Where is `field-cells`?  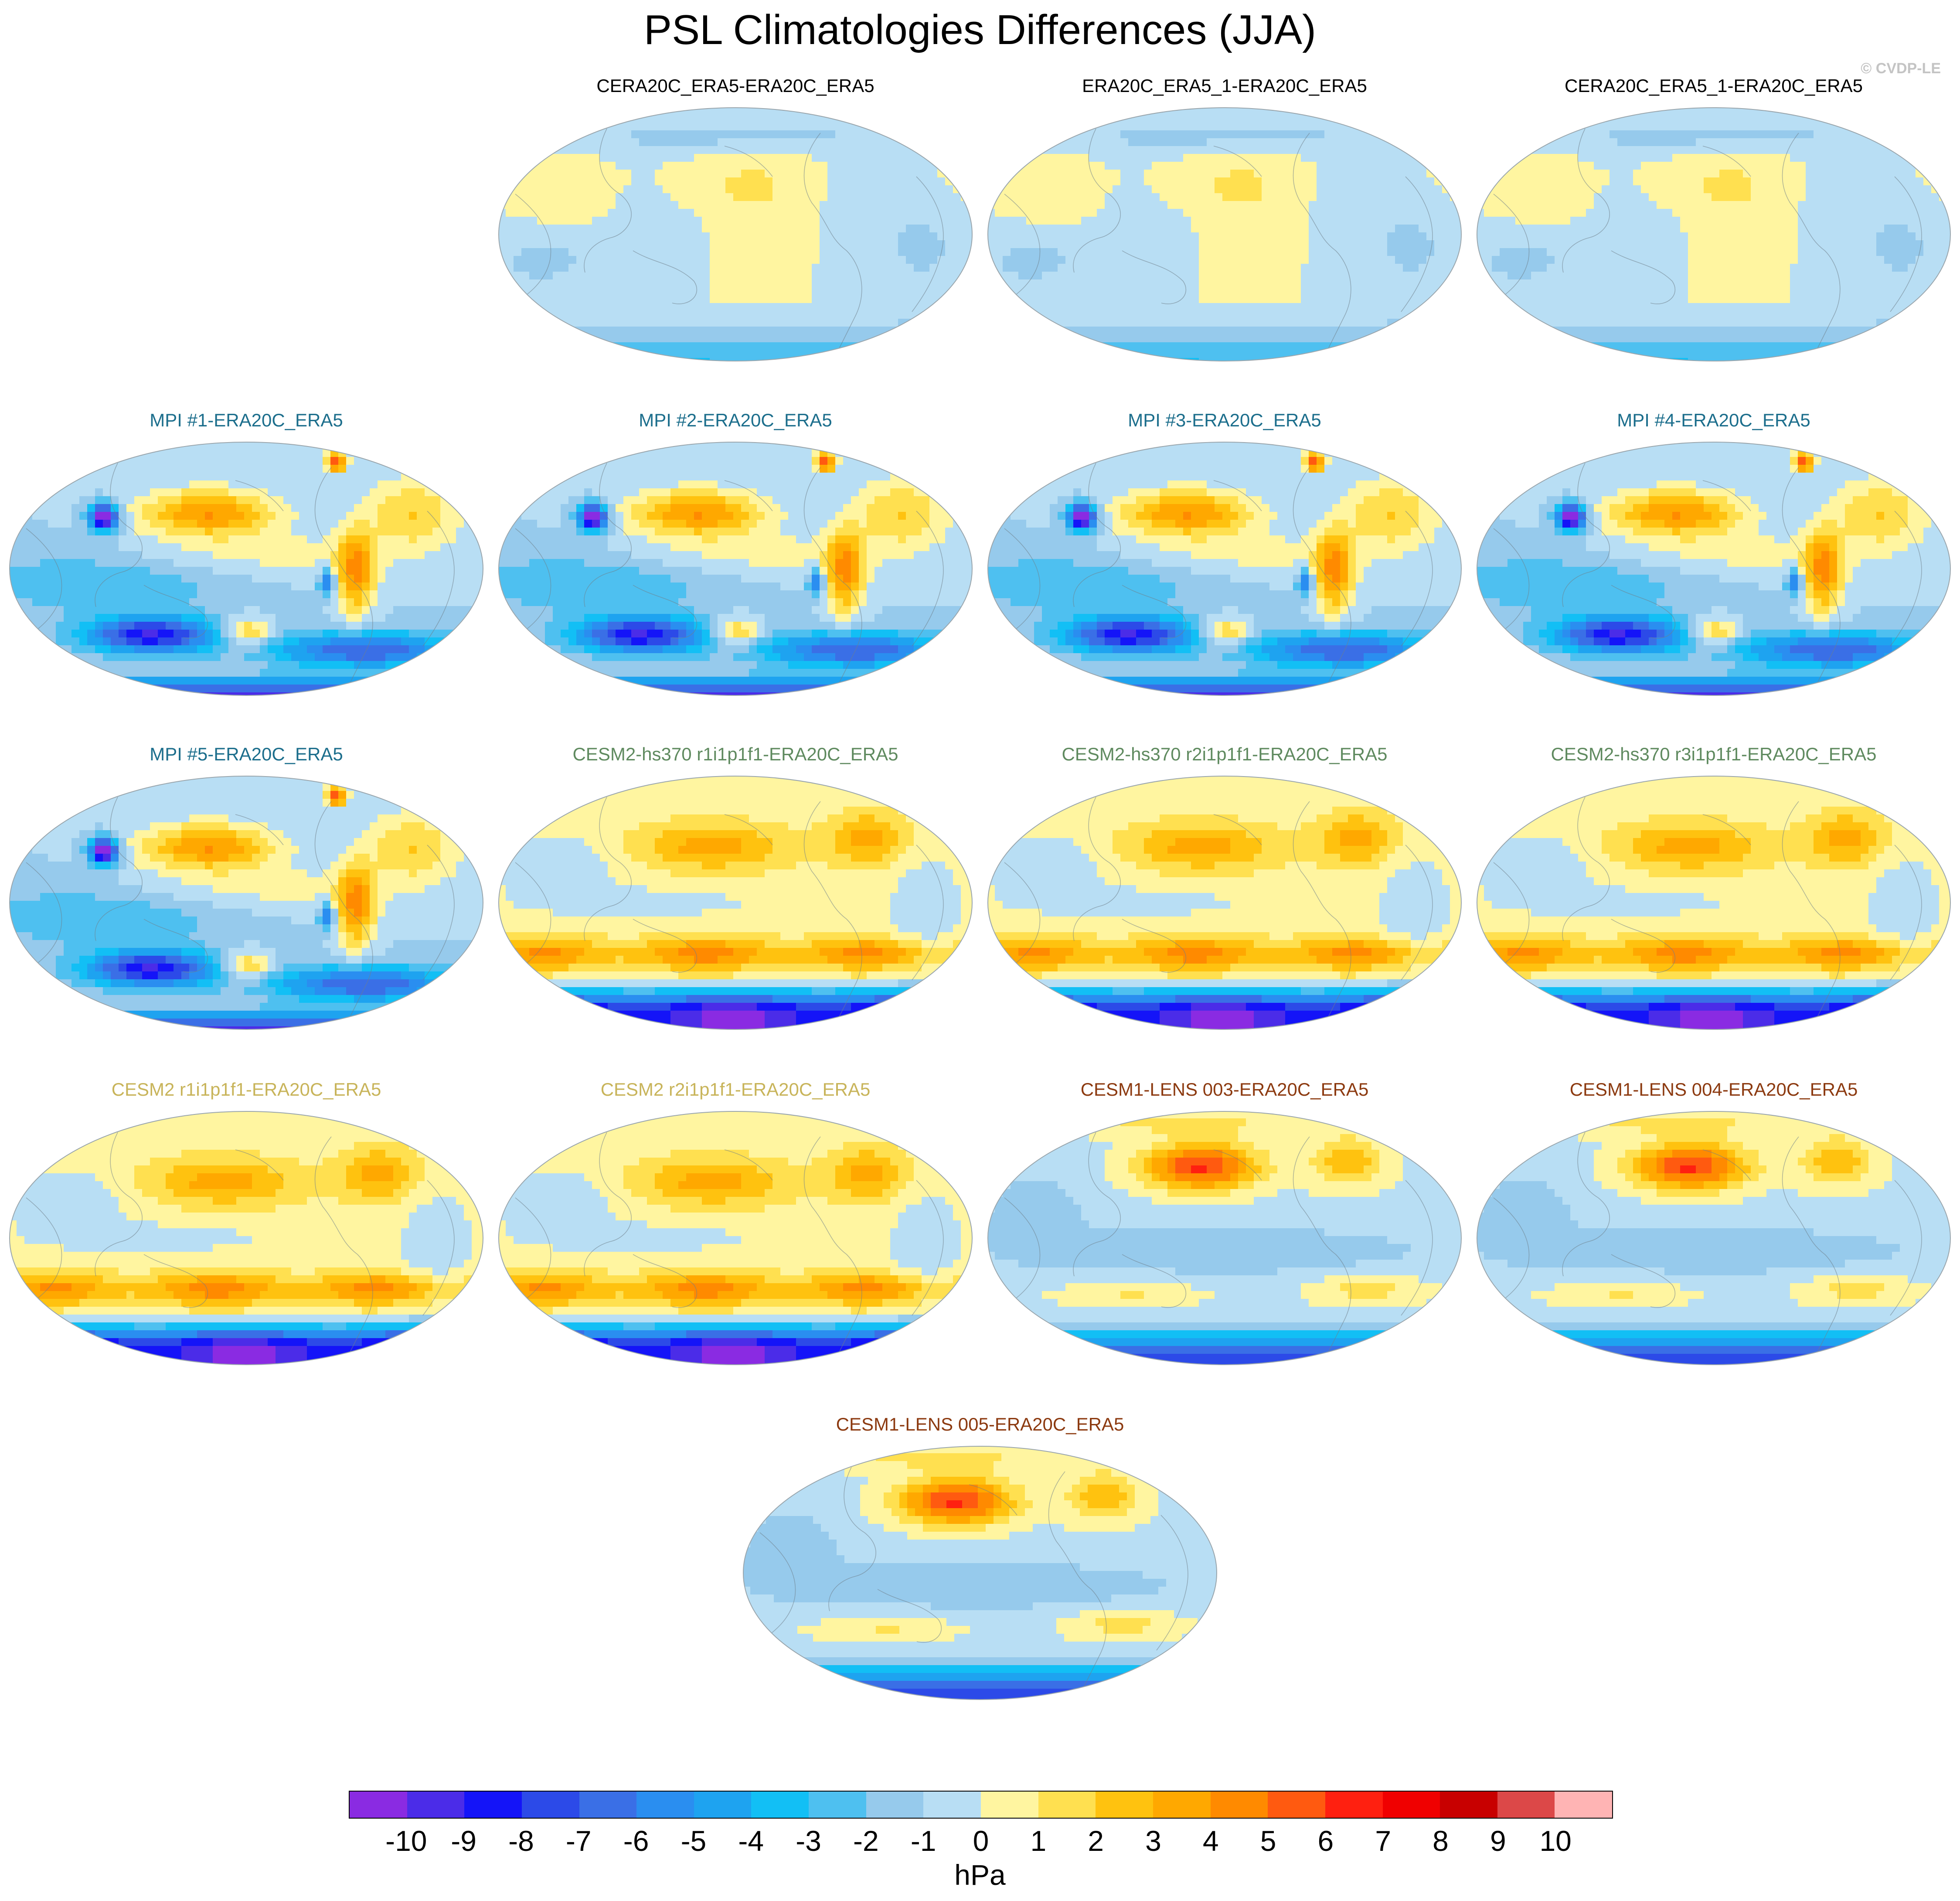 field-cells is located at coordinates (1713, 1238).